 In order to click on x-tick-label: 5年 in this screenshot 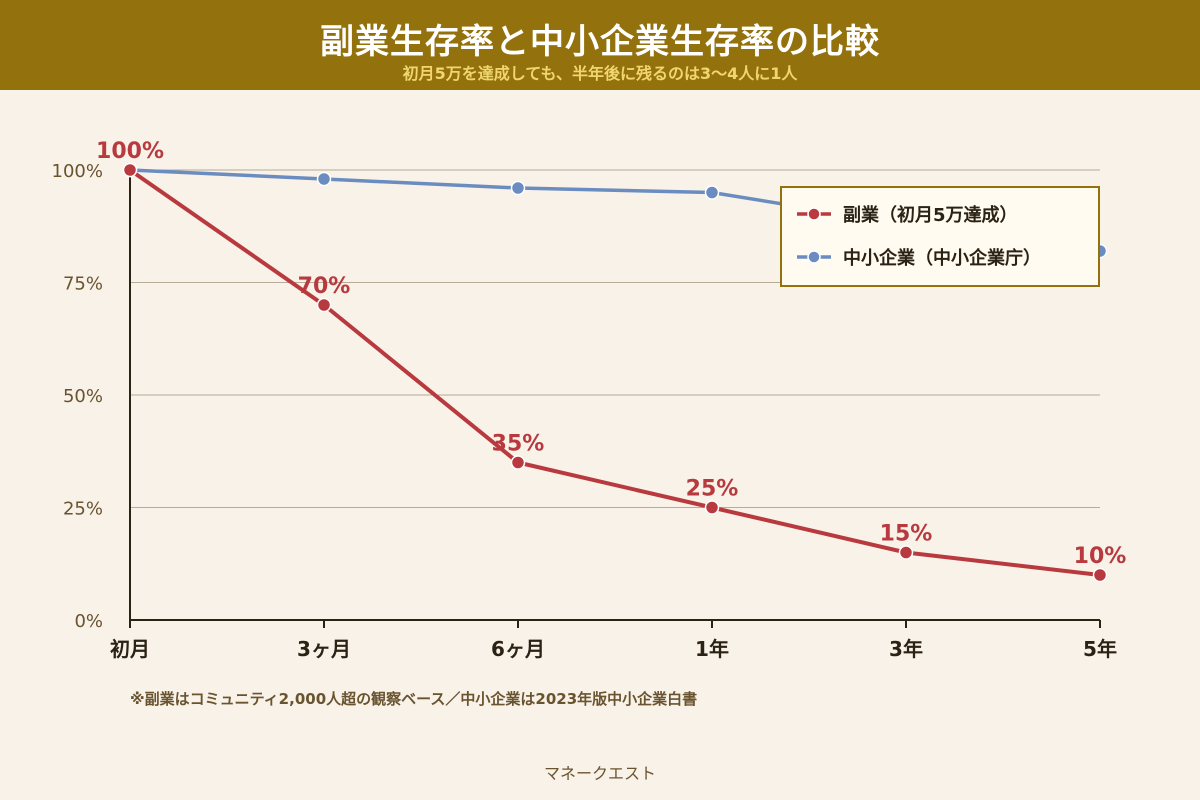, I will do `click(1100, 649)`.